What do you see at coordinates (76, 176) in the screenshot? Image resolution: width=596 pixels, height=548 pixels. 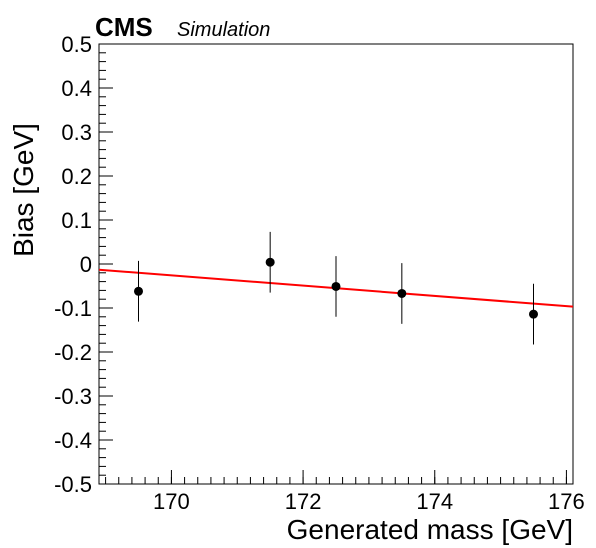 I see `y-tick-label: 0.2` at bounding box center [76, 176].